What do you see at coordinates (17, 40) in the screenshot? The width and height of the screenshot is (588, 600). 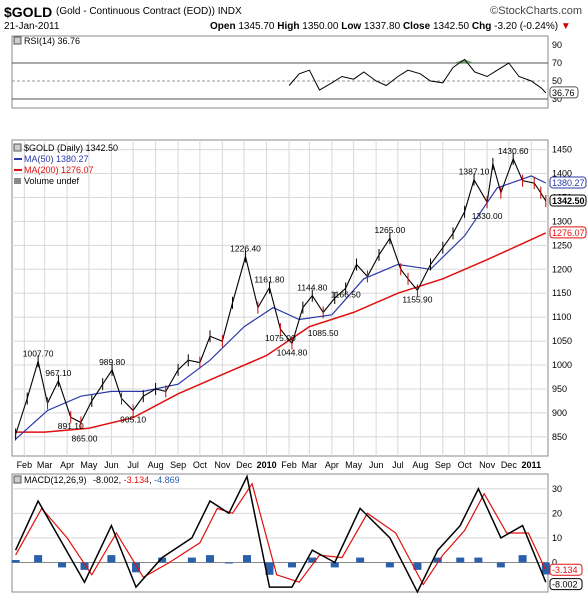 I see `rsi-legend-swatch` at bounding box center [17, 40].